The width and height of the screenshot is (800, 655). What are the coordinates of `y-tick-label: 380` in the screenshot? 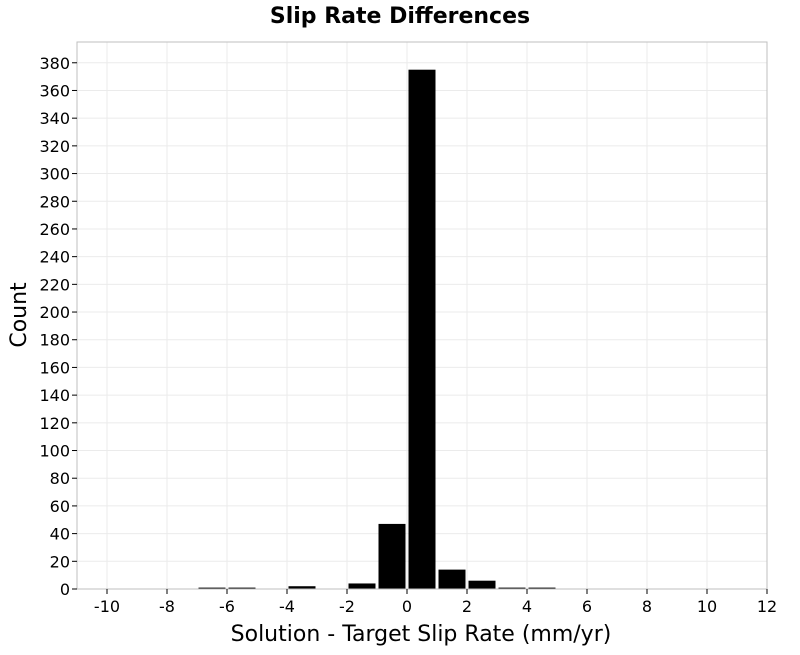 It's located at (54, 63).